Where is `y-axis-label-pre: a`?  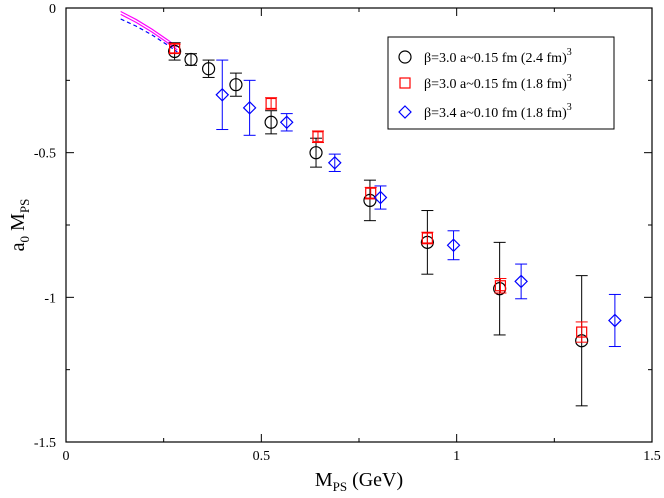
y-axis-label-pre: a is located at coordinates (18, 246).